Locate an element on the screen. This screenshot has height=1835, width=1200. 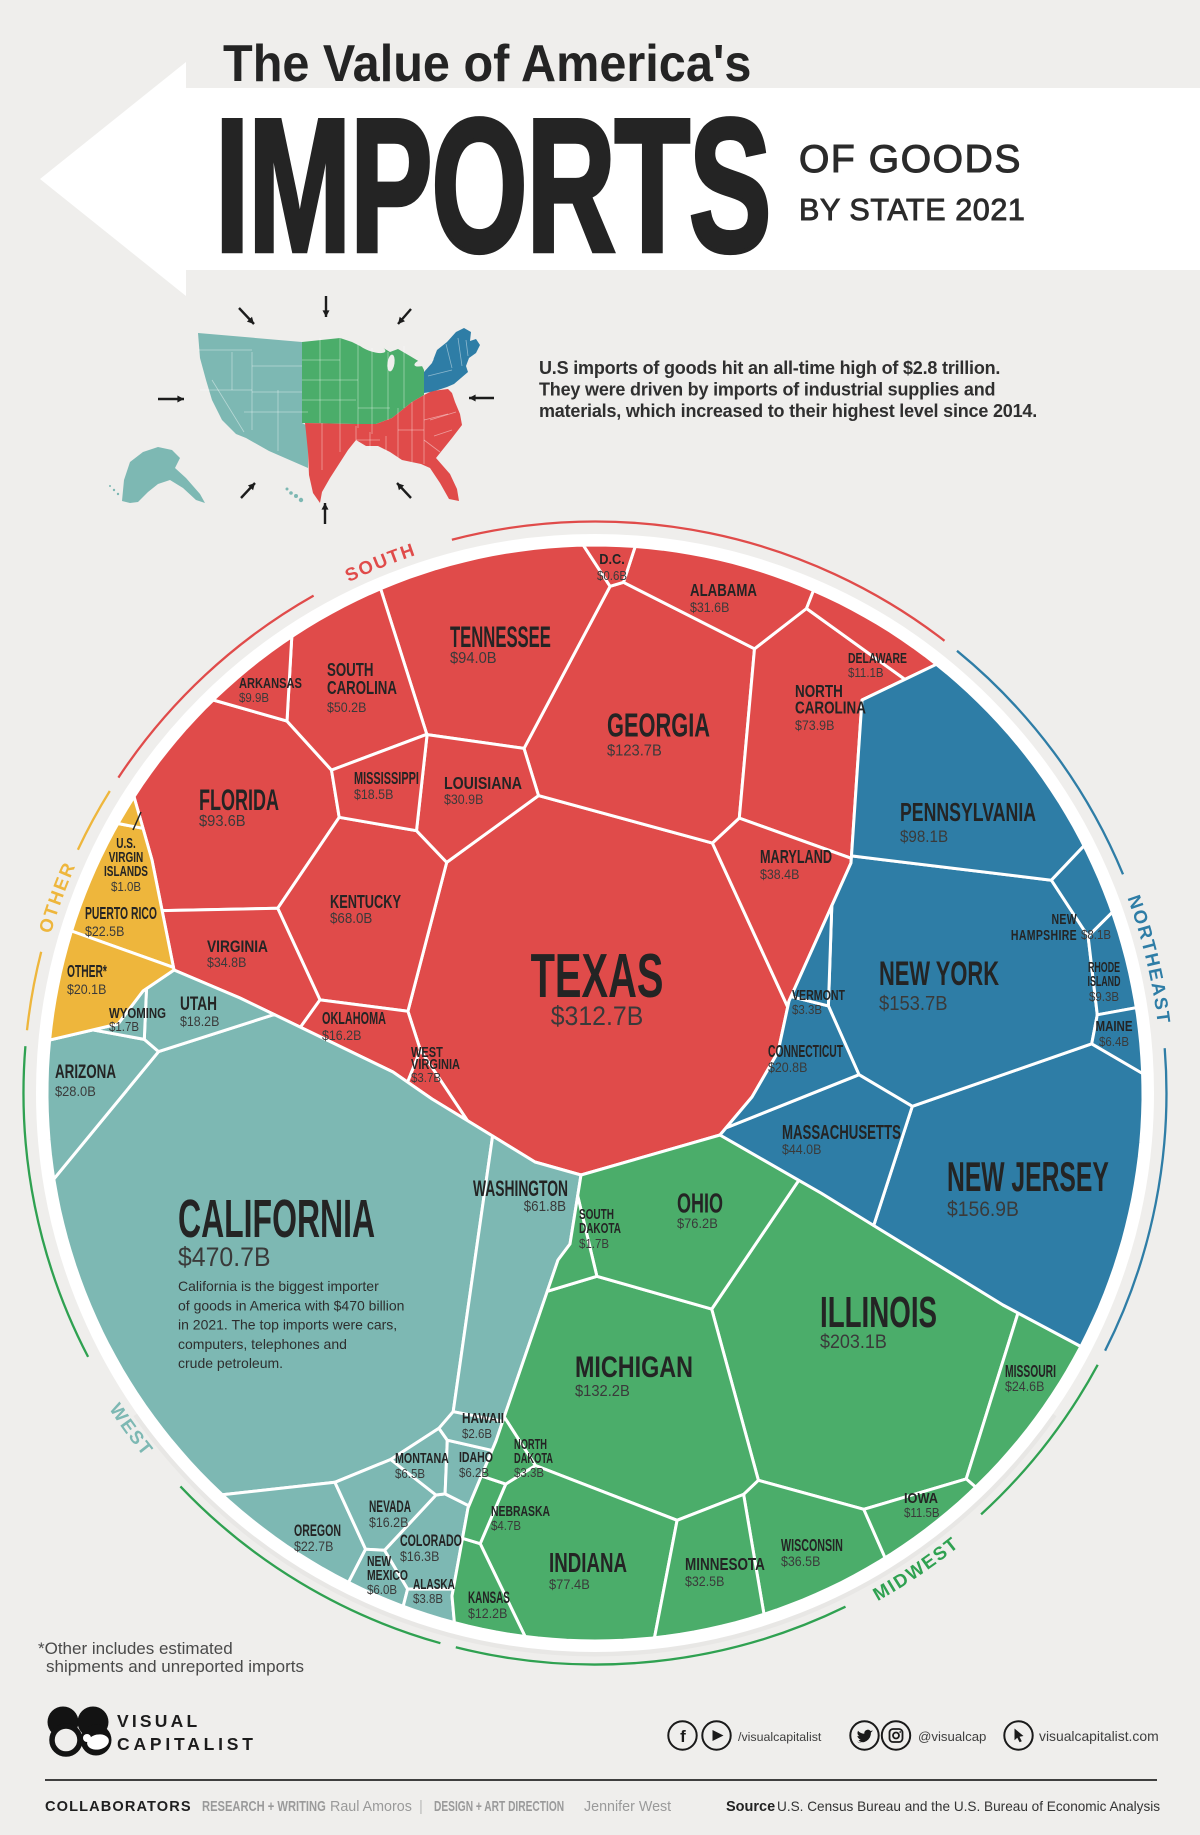
svg-text: $153.7B is located at coordinates (913, 1004).